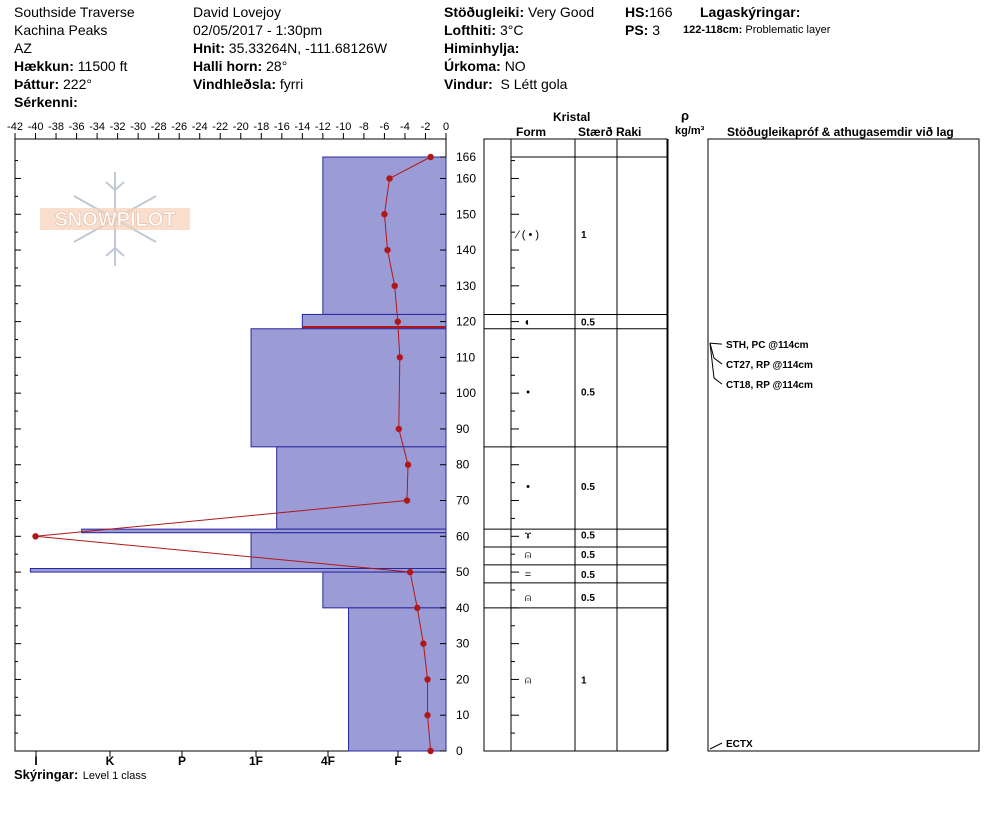  Describe the element at coordinates (463, 501) in the screenshot. I see `height-tick-label: 70` at that location.